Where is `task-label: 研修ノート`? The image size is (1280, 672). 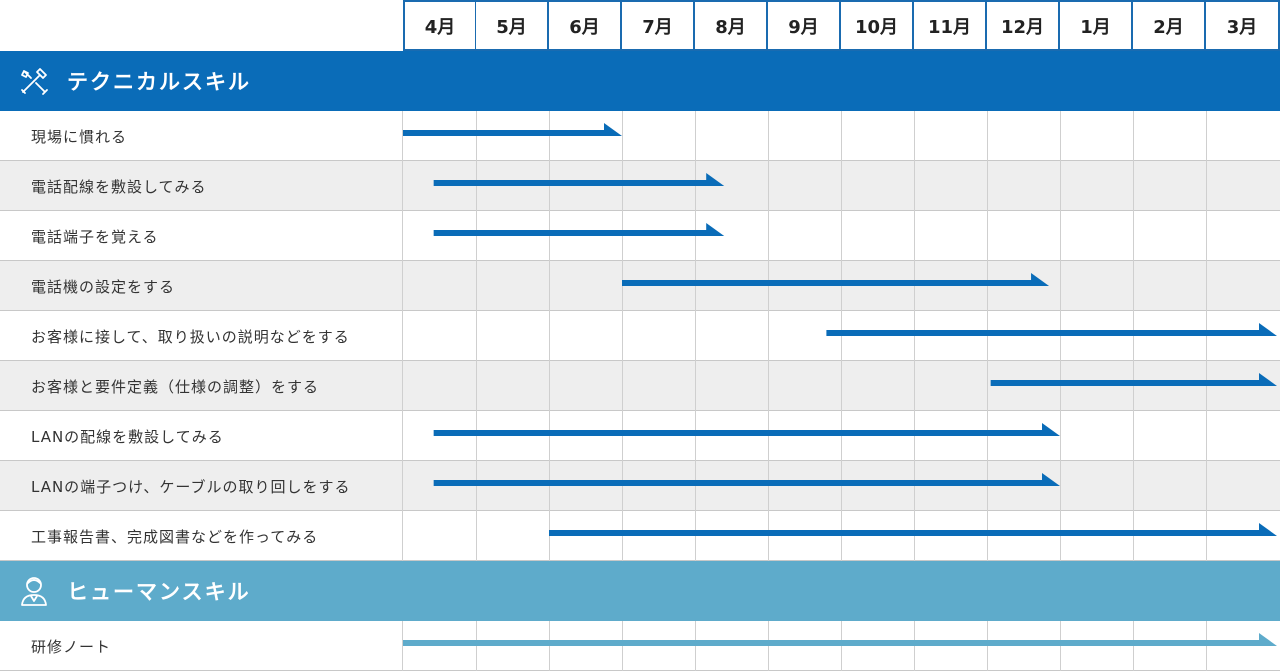
task-label: 研修ノート is located at coordinates (71, 646).